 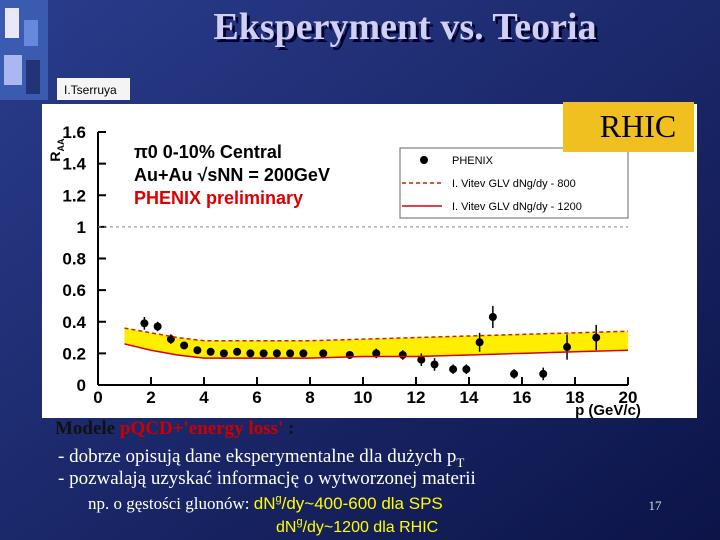 What do you see at coordinates (24, 50) in the screenshot?
I see `stained-glass` at bounding box center [24, 50].